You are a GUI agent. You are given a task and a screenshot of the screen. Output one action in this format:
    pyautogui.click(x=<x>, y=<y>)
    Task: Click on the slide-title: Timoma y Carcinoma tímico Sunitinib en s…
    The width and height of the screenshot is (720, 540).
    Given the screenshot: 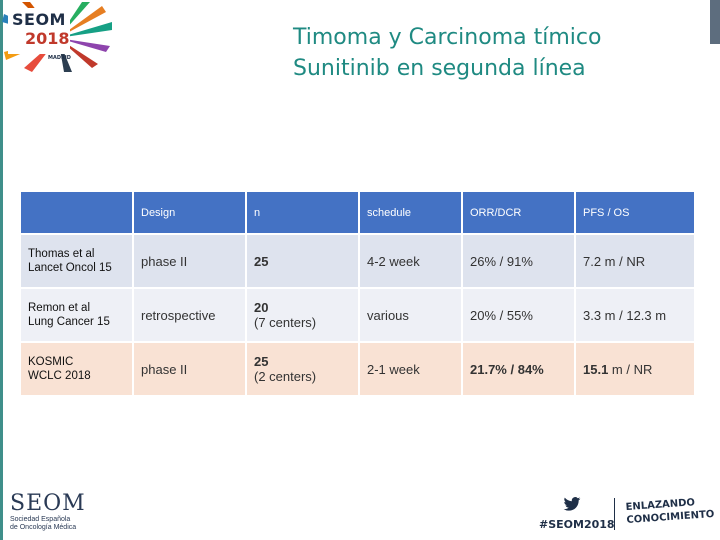 What is the action you would take?
    pyautogui.click(x=447, y=53)
    